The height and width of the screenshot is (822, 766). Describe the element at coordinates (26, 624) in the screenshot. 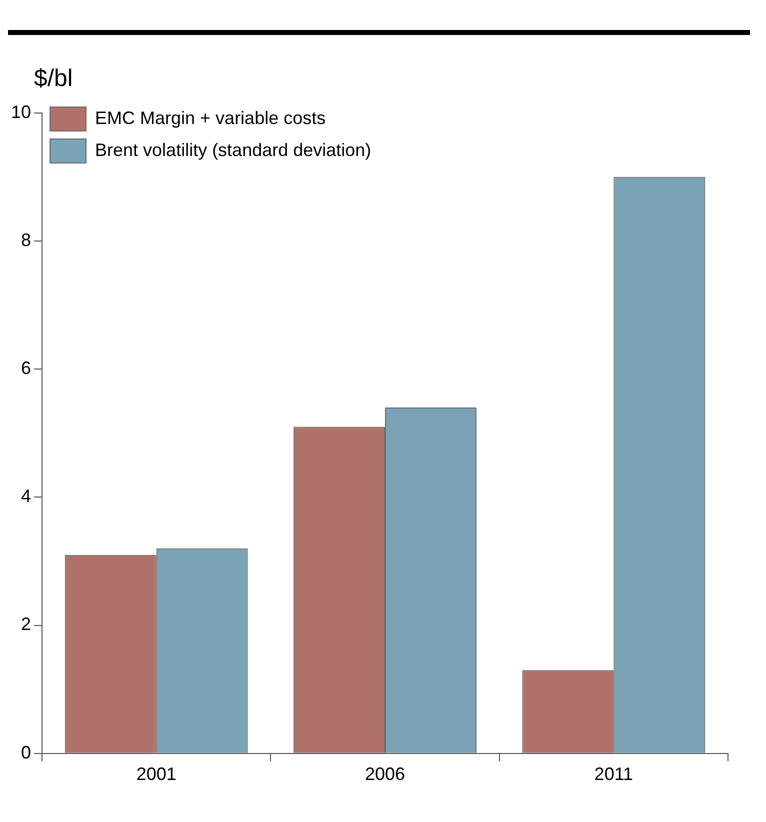

I see `y-tick-label: 2` at that location.